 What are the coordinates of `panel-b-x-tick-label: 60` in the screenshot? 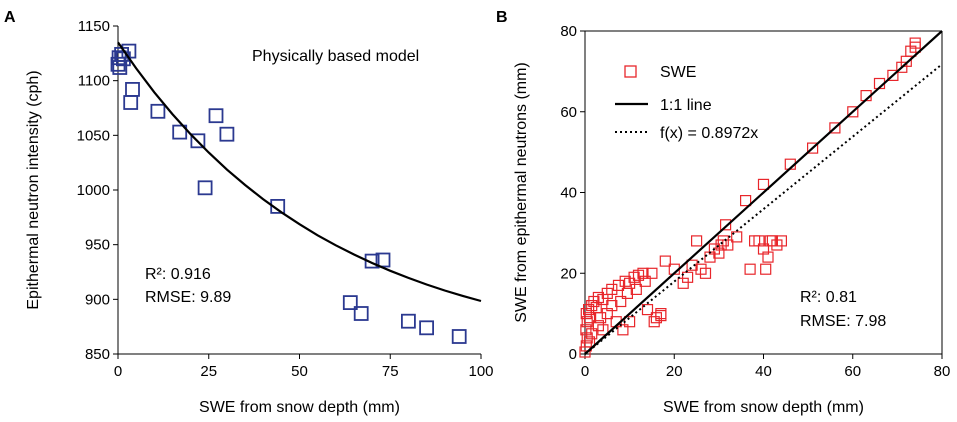 It's located at (852, 371).